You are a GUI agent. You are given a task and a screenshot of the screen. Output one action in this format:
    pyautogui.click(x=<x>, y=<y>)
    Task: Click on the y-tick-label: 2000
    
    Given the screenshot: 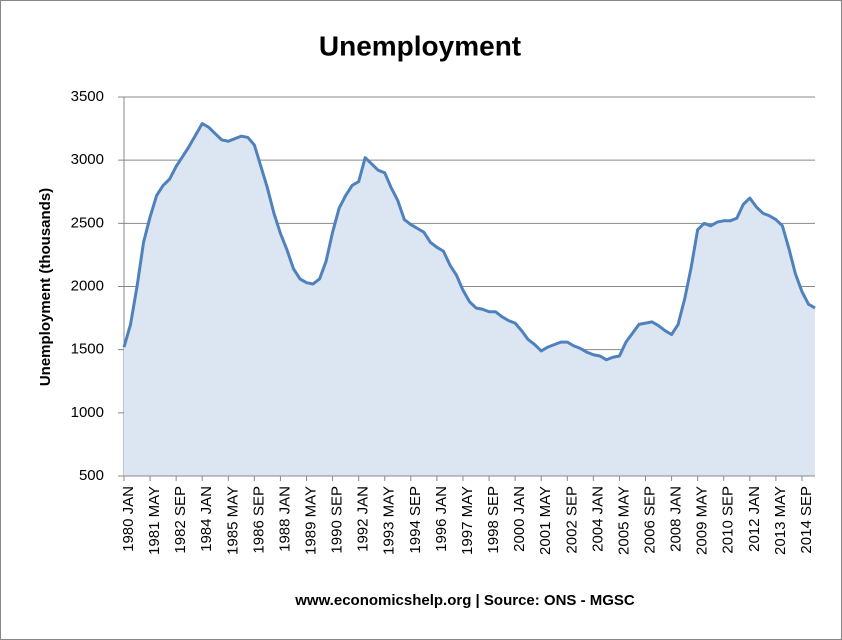 What is the action you would take?
    pyautogui.click(x=87, y=285)
    